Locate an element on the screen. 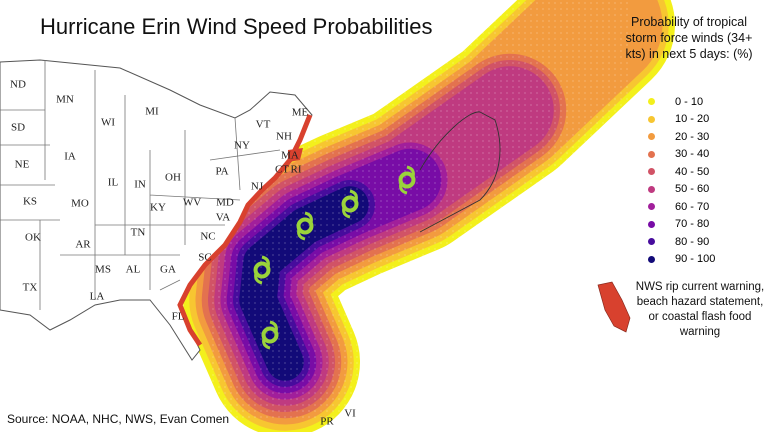  state-label: AL is located at coordinates (133, 270).